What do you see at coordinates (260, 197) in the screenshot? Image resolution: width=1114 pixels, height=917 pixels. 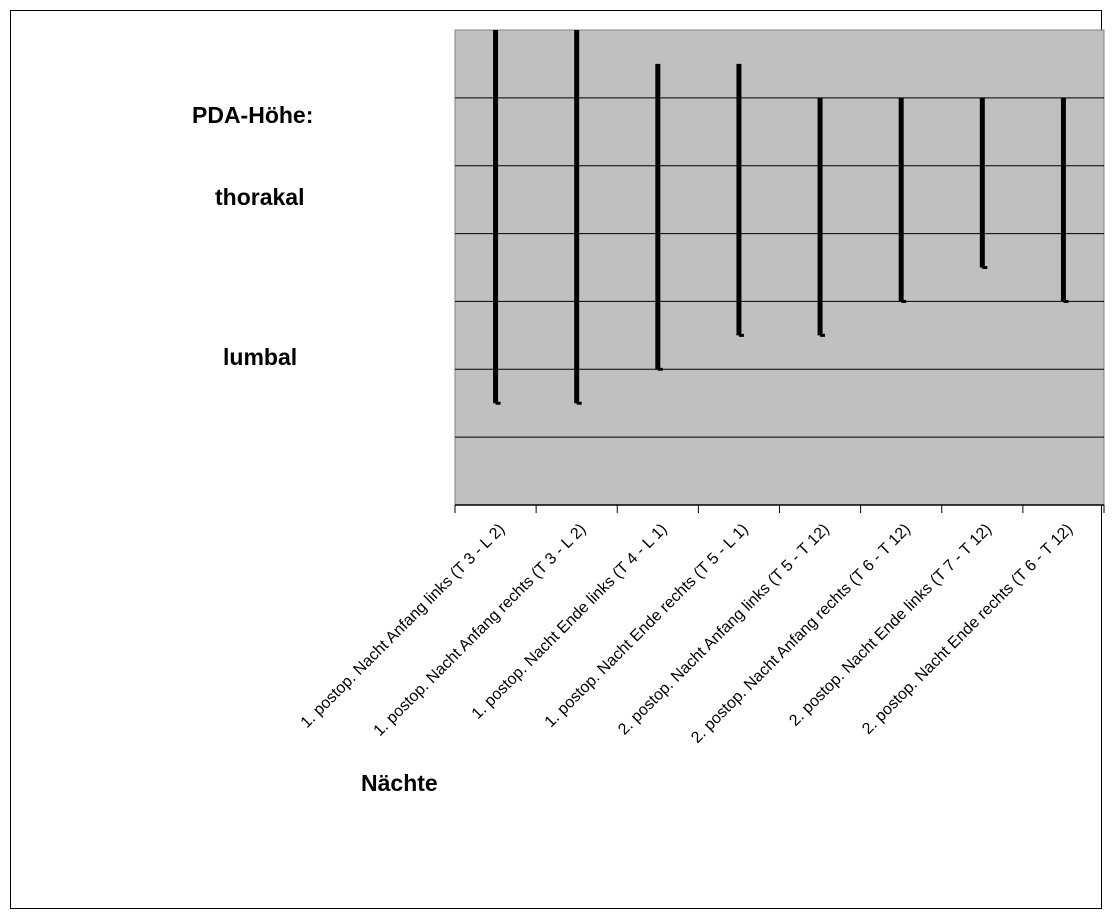 I see `annotation-thorakal: thorakal` at bounding box center [260, 197].